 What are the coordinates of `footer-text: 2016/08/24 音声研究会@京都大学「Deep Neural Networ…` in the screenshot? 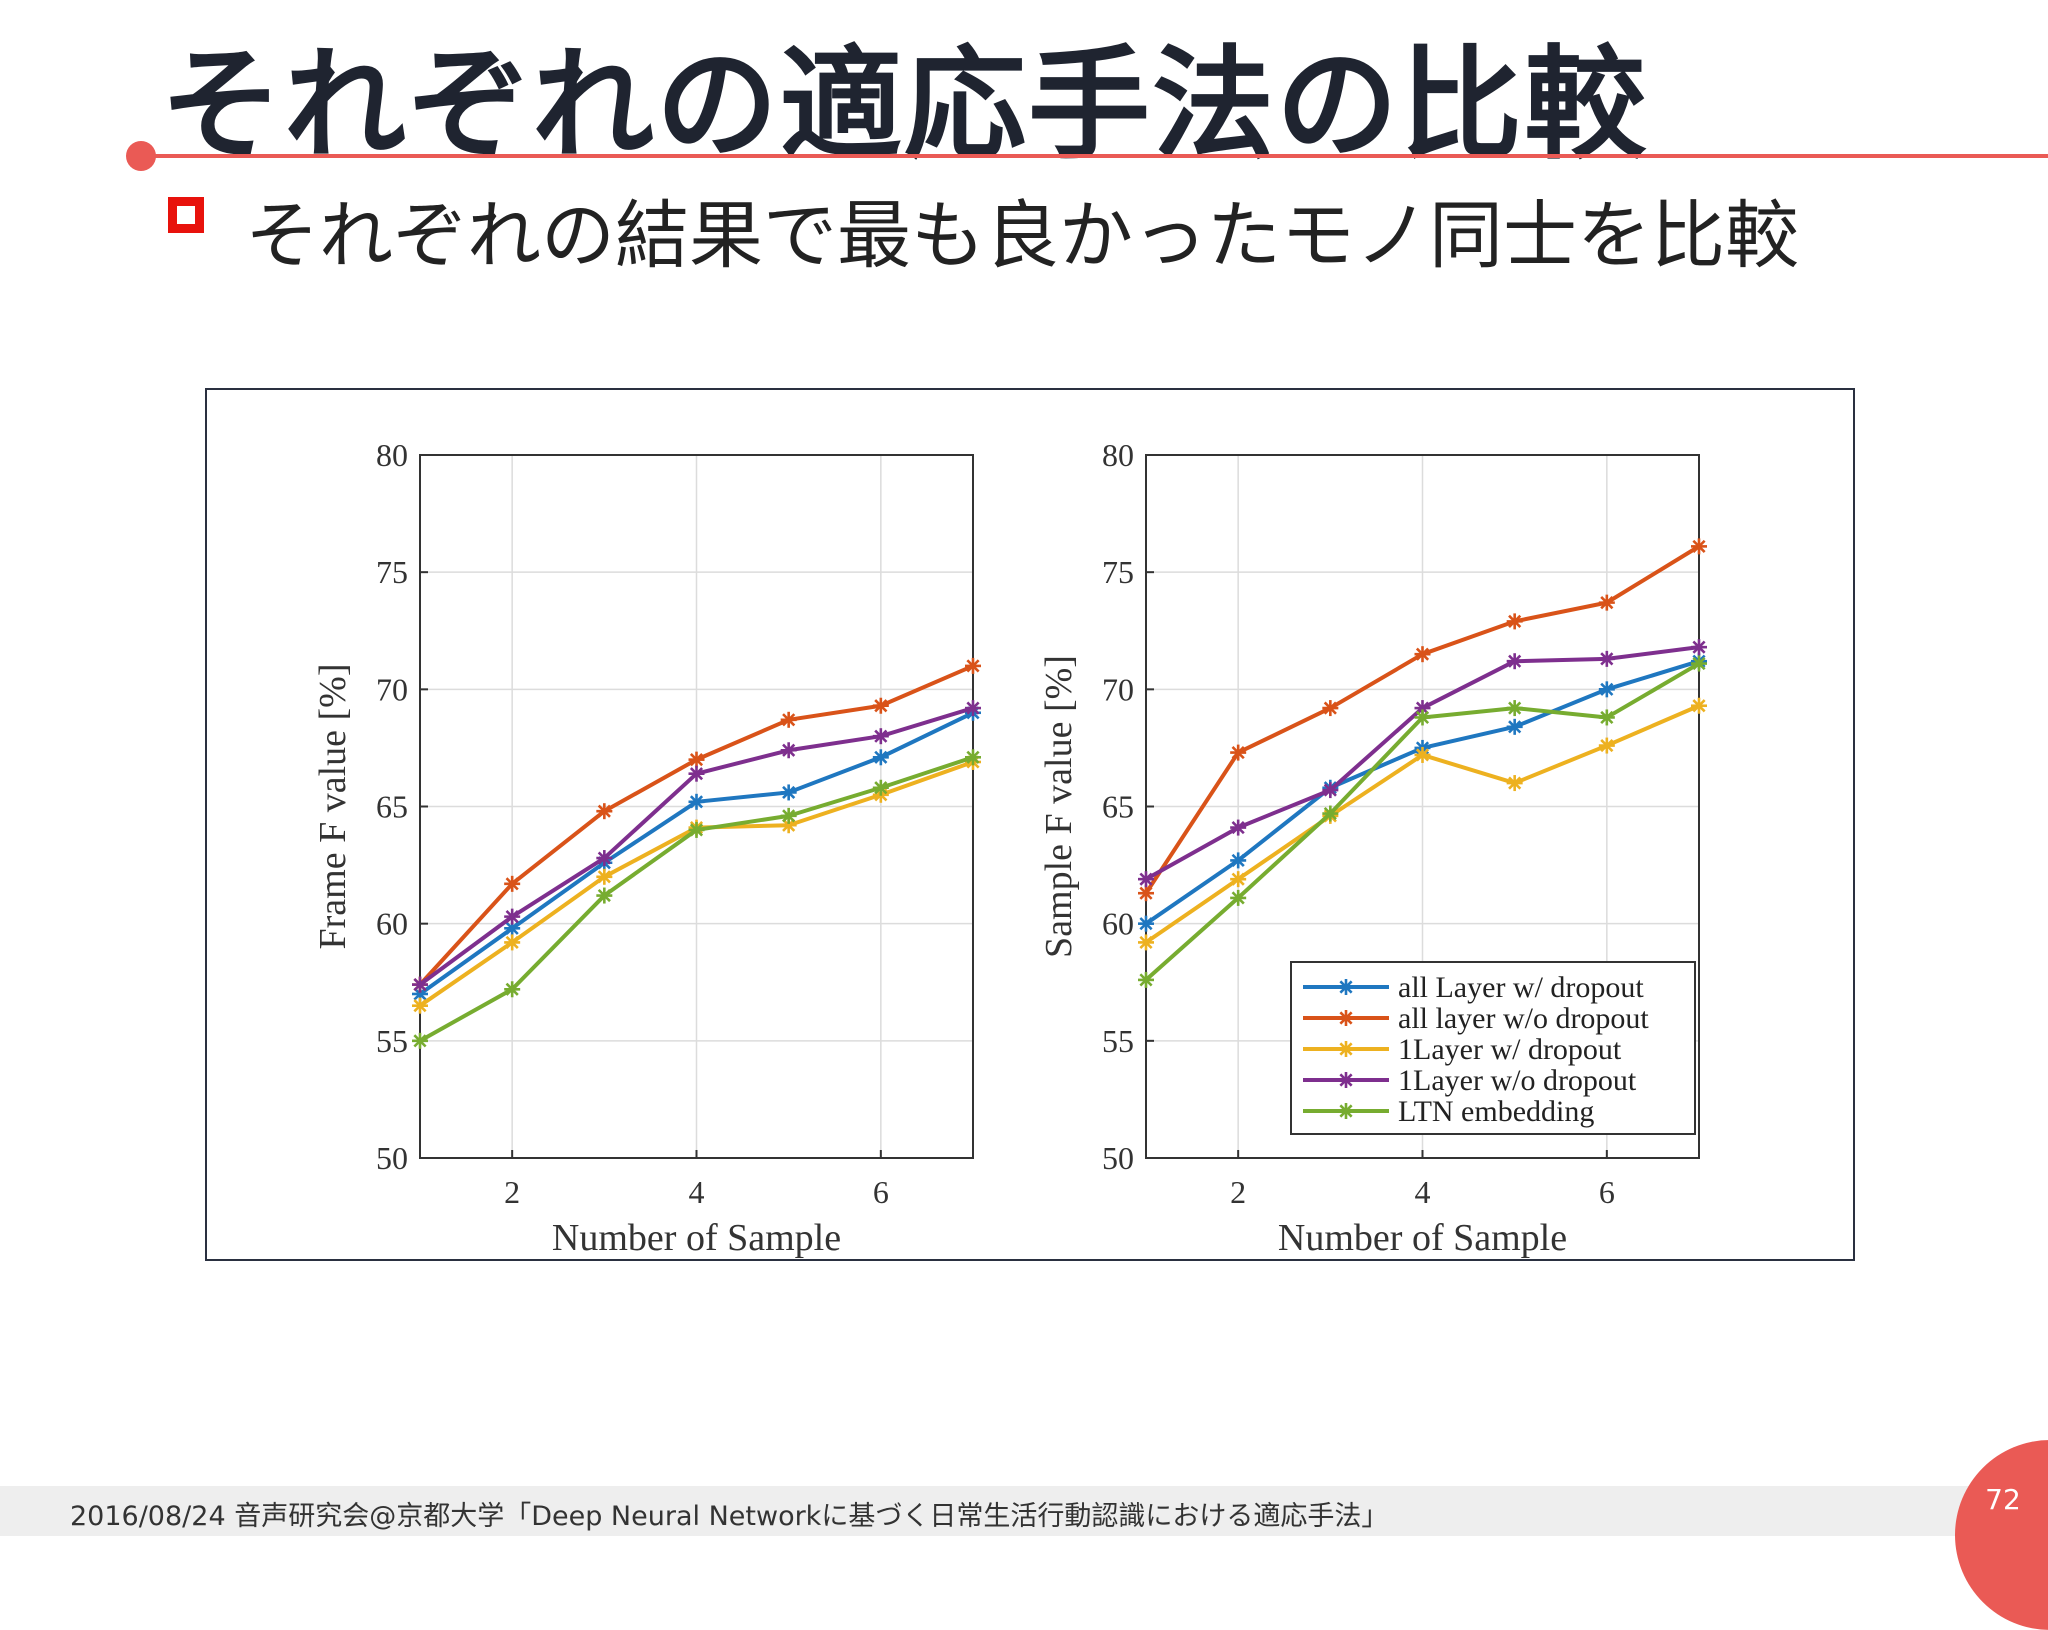 It's located at (729, 1516).